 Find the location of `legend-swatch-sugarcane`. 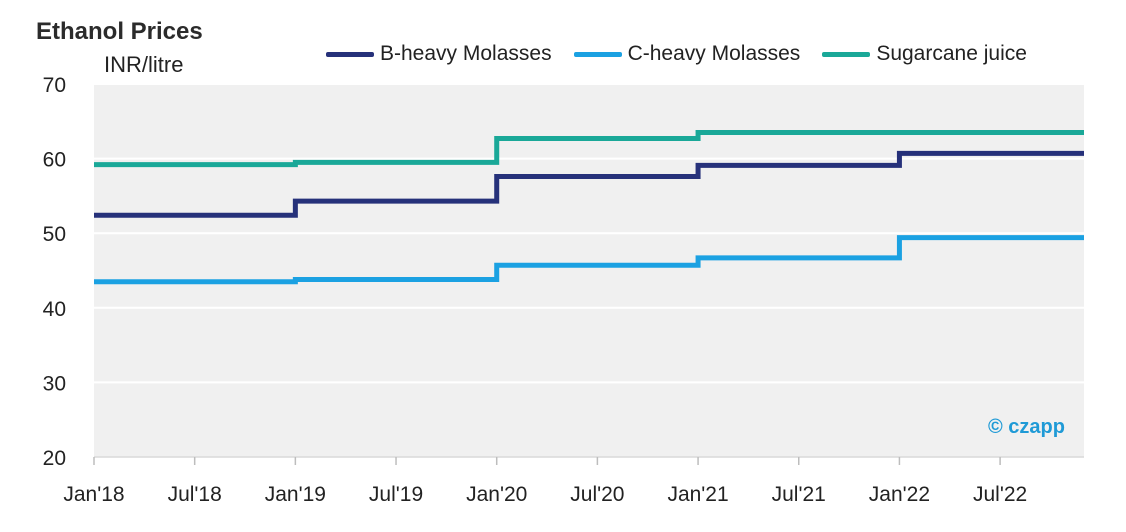

legend-swatch-sugarcane is located at coordinates (846, 54).